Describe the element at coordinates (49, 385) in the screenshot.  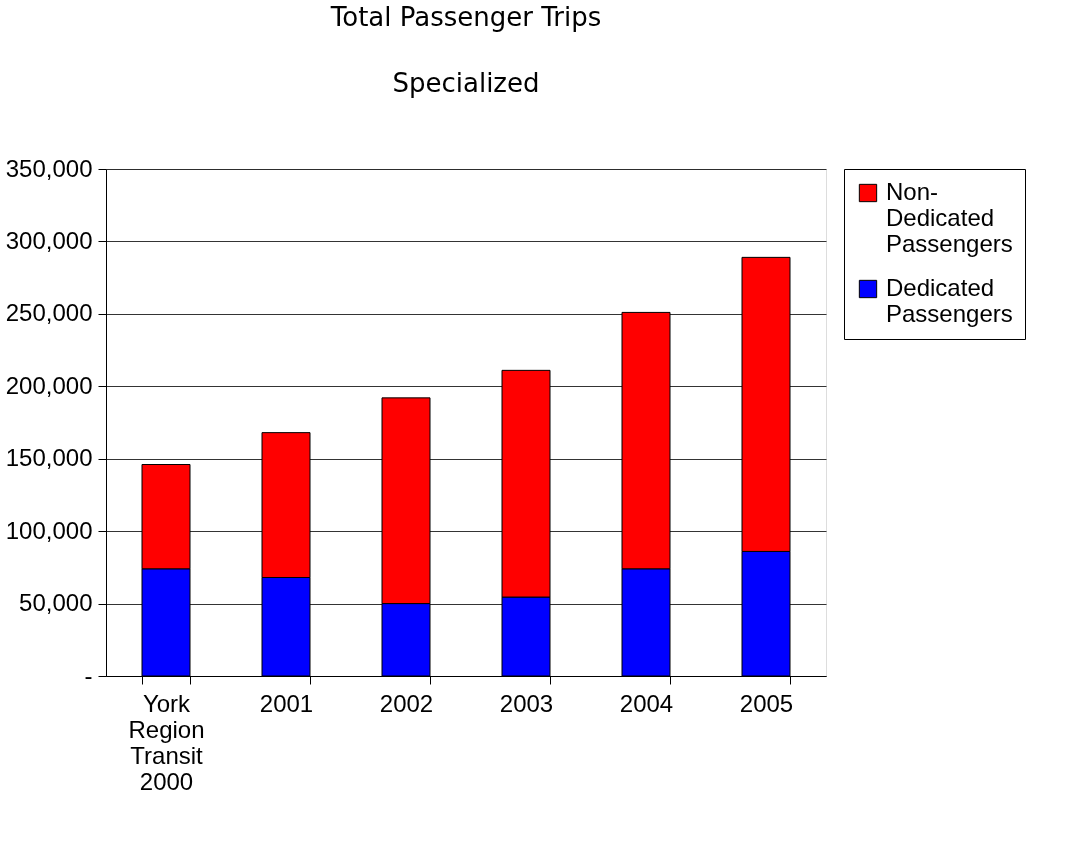
I see `y-tick-label: 200,000` at that location.